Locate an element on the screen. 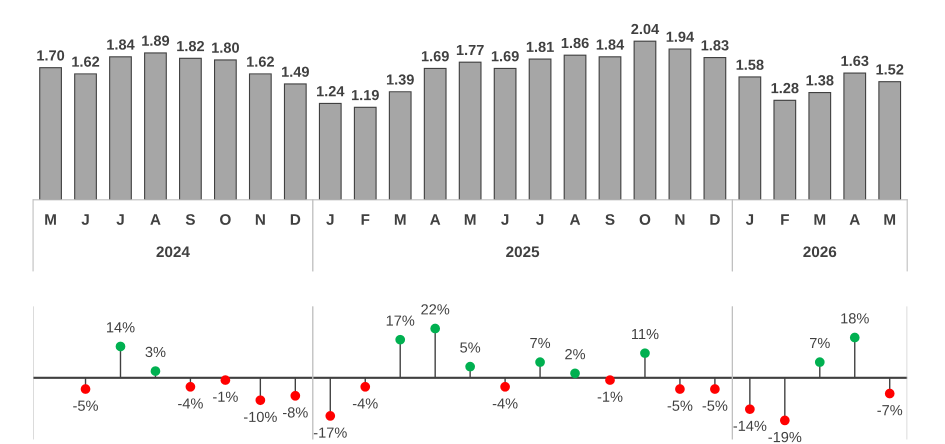 This screenshot has height=444, width=945. data-label: -19% is located at coordinates (785, 437).